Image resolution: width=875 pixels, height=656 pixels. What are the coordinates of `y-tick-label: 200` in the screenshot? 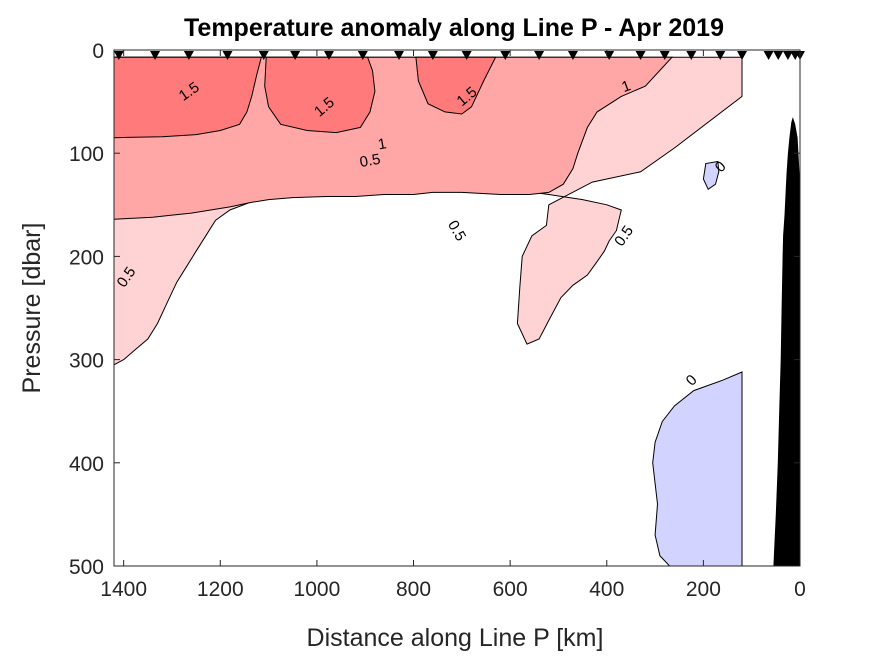 It's located at (86, 257).